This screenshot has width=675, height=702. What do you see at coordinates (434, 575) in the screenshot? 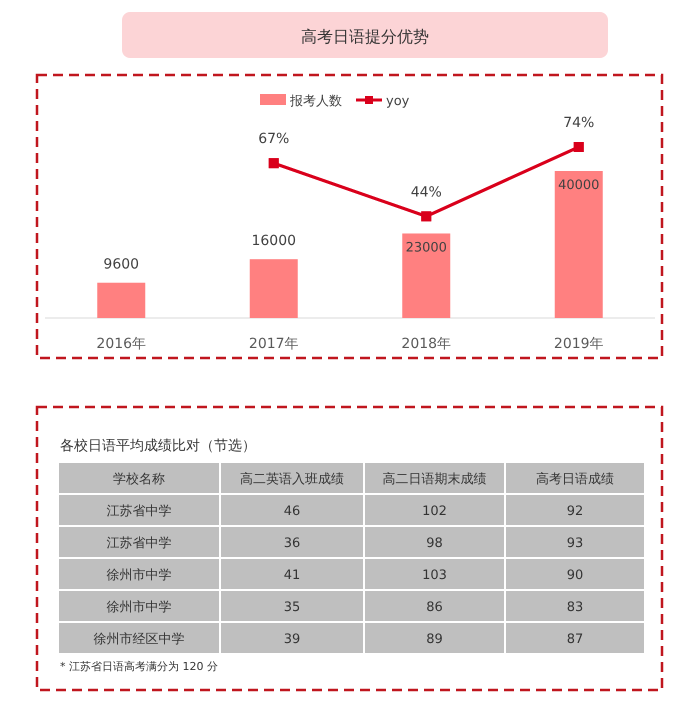
I see `data-label: 103` at bounding box center [434, 575].